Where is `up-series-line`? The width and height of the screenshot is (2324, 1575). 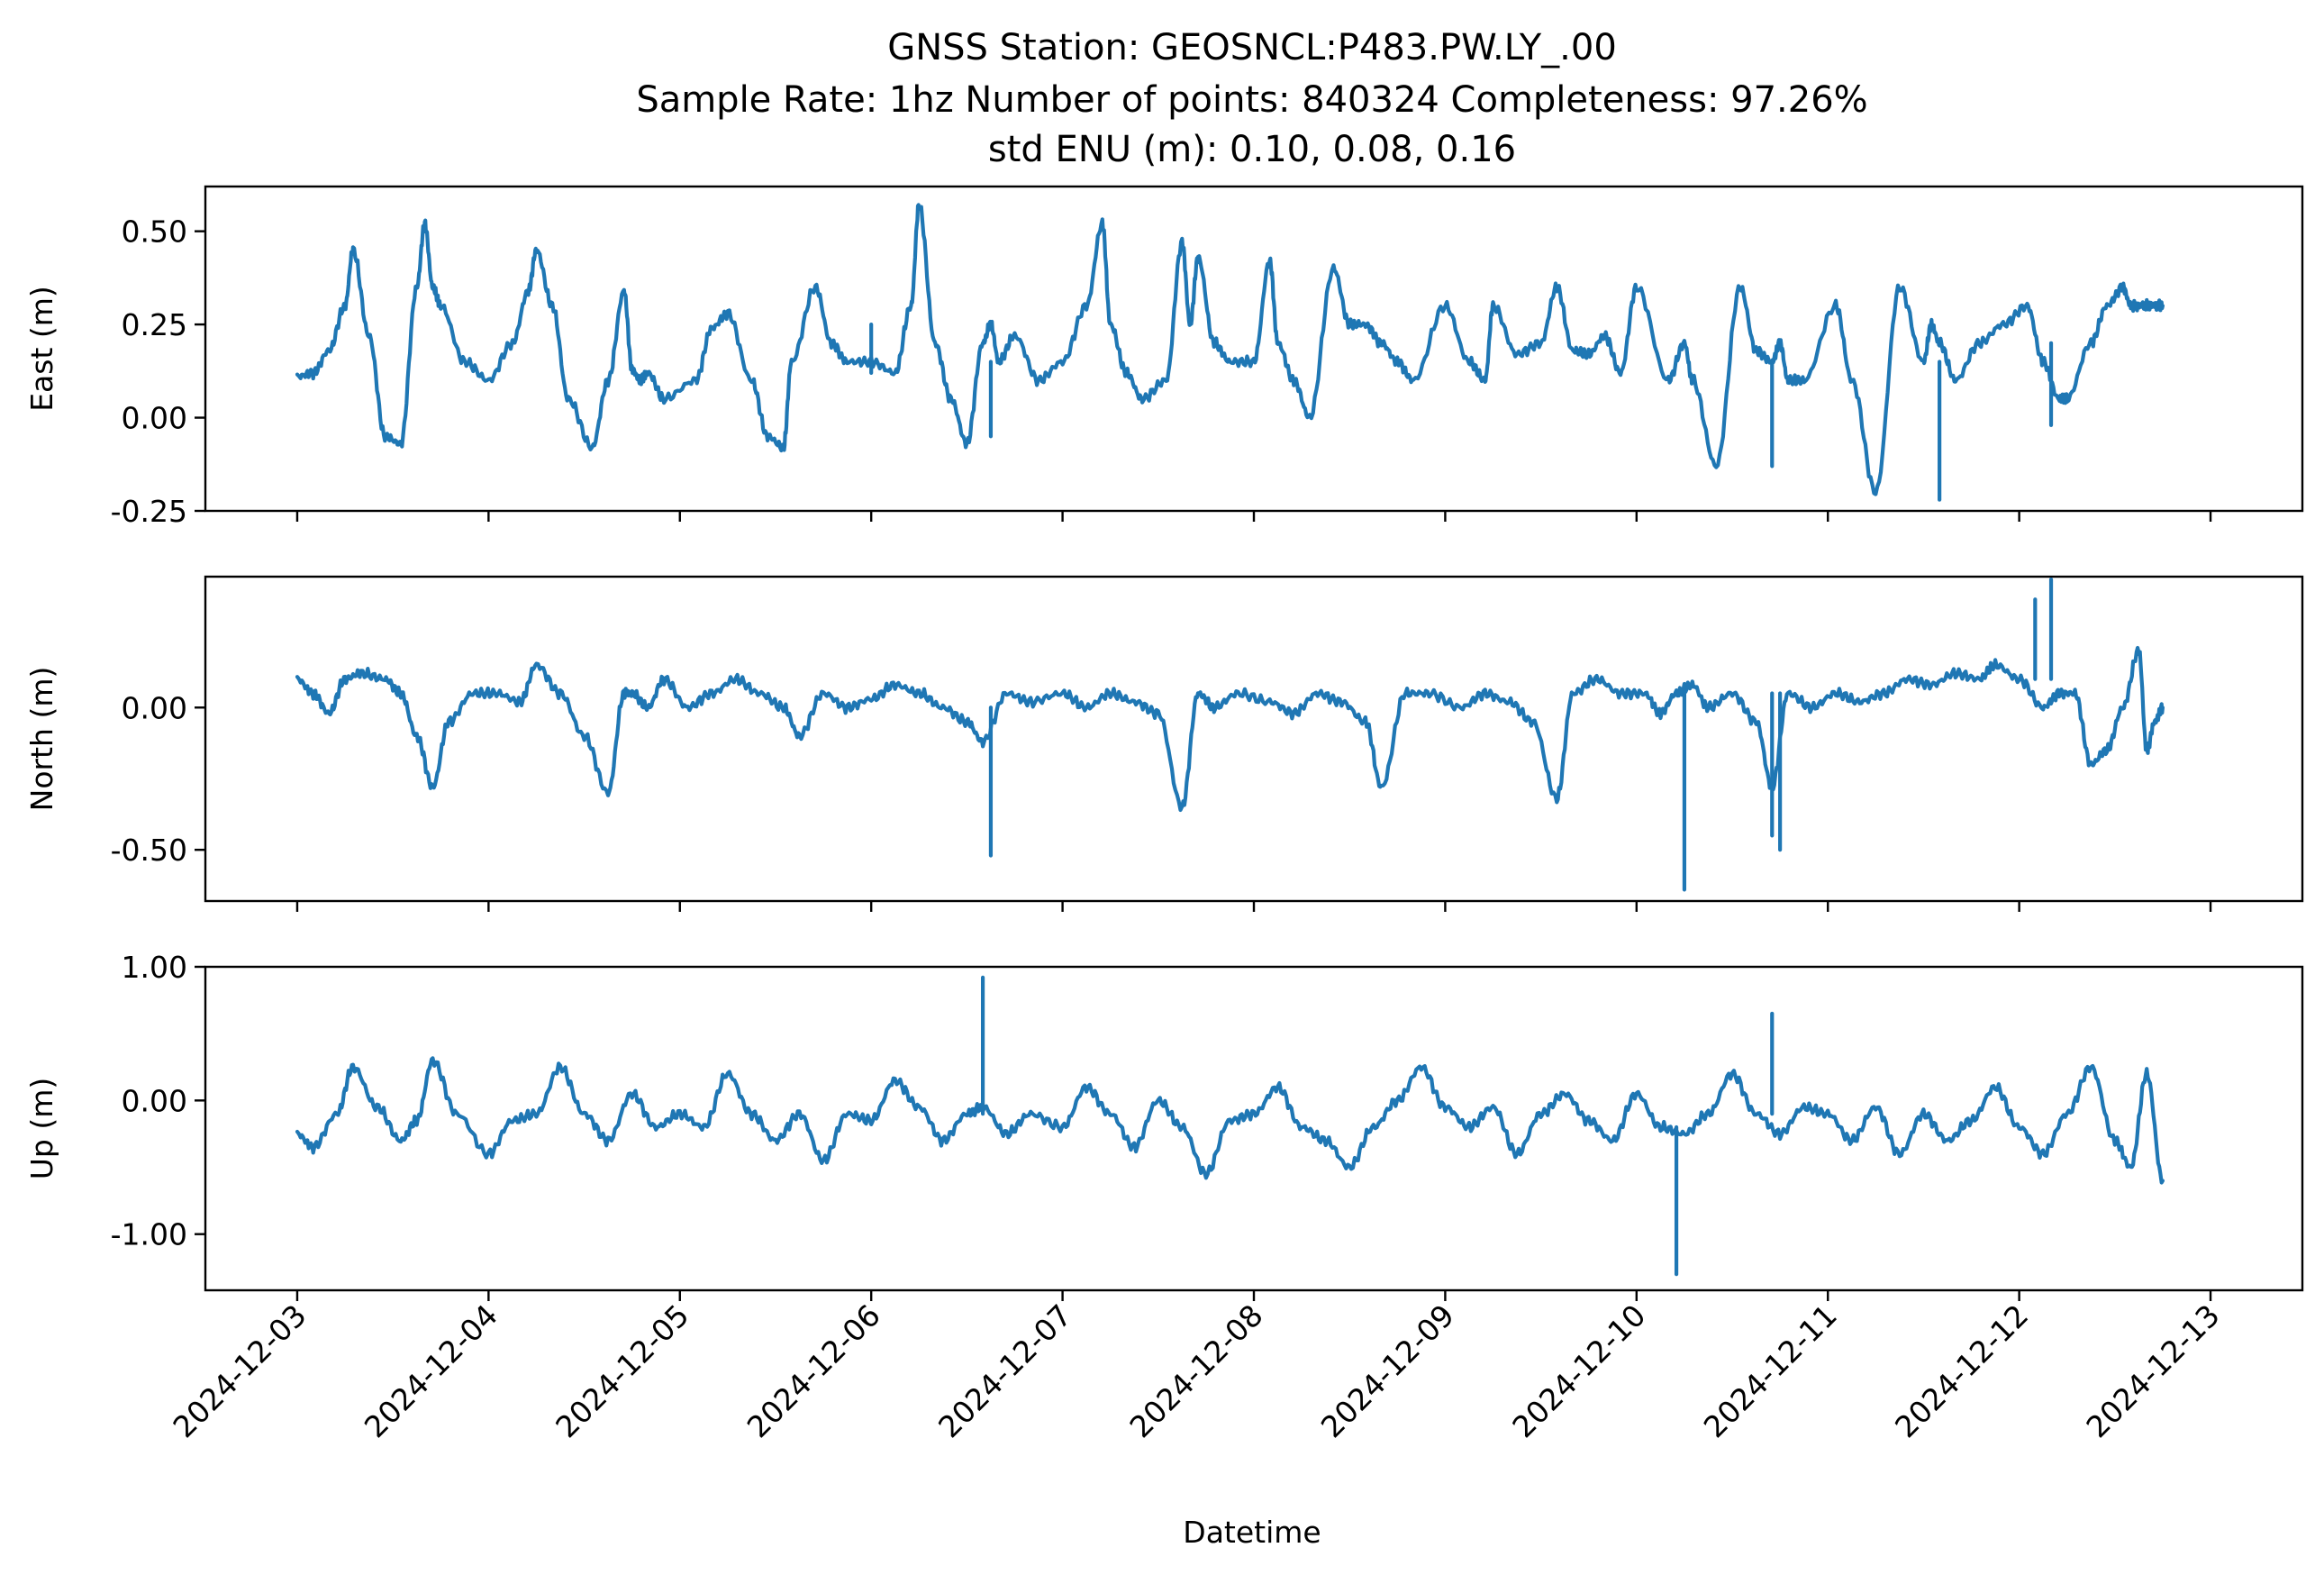
up-series-line is located at coordinates (1230, 1120).